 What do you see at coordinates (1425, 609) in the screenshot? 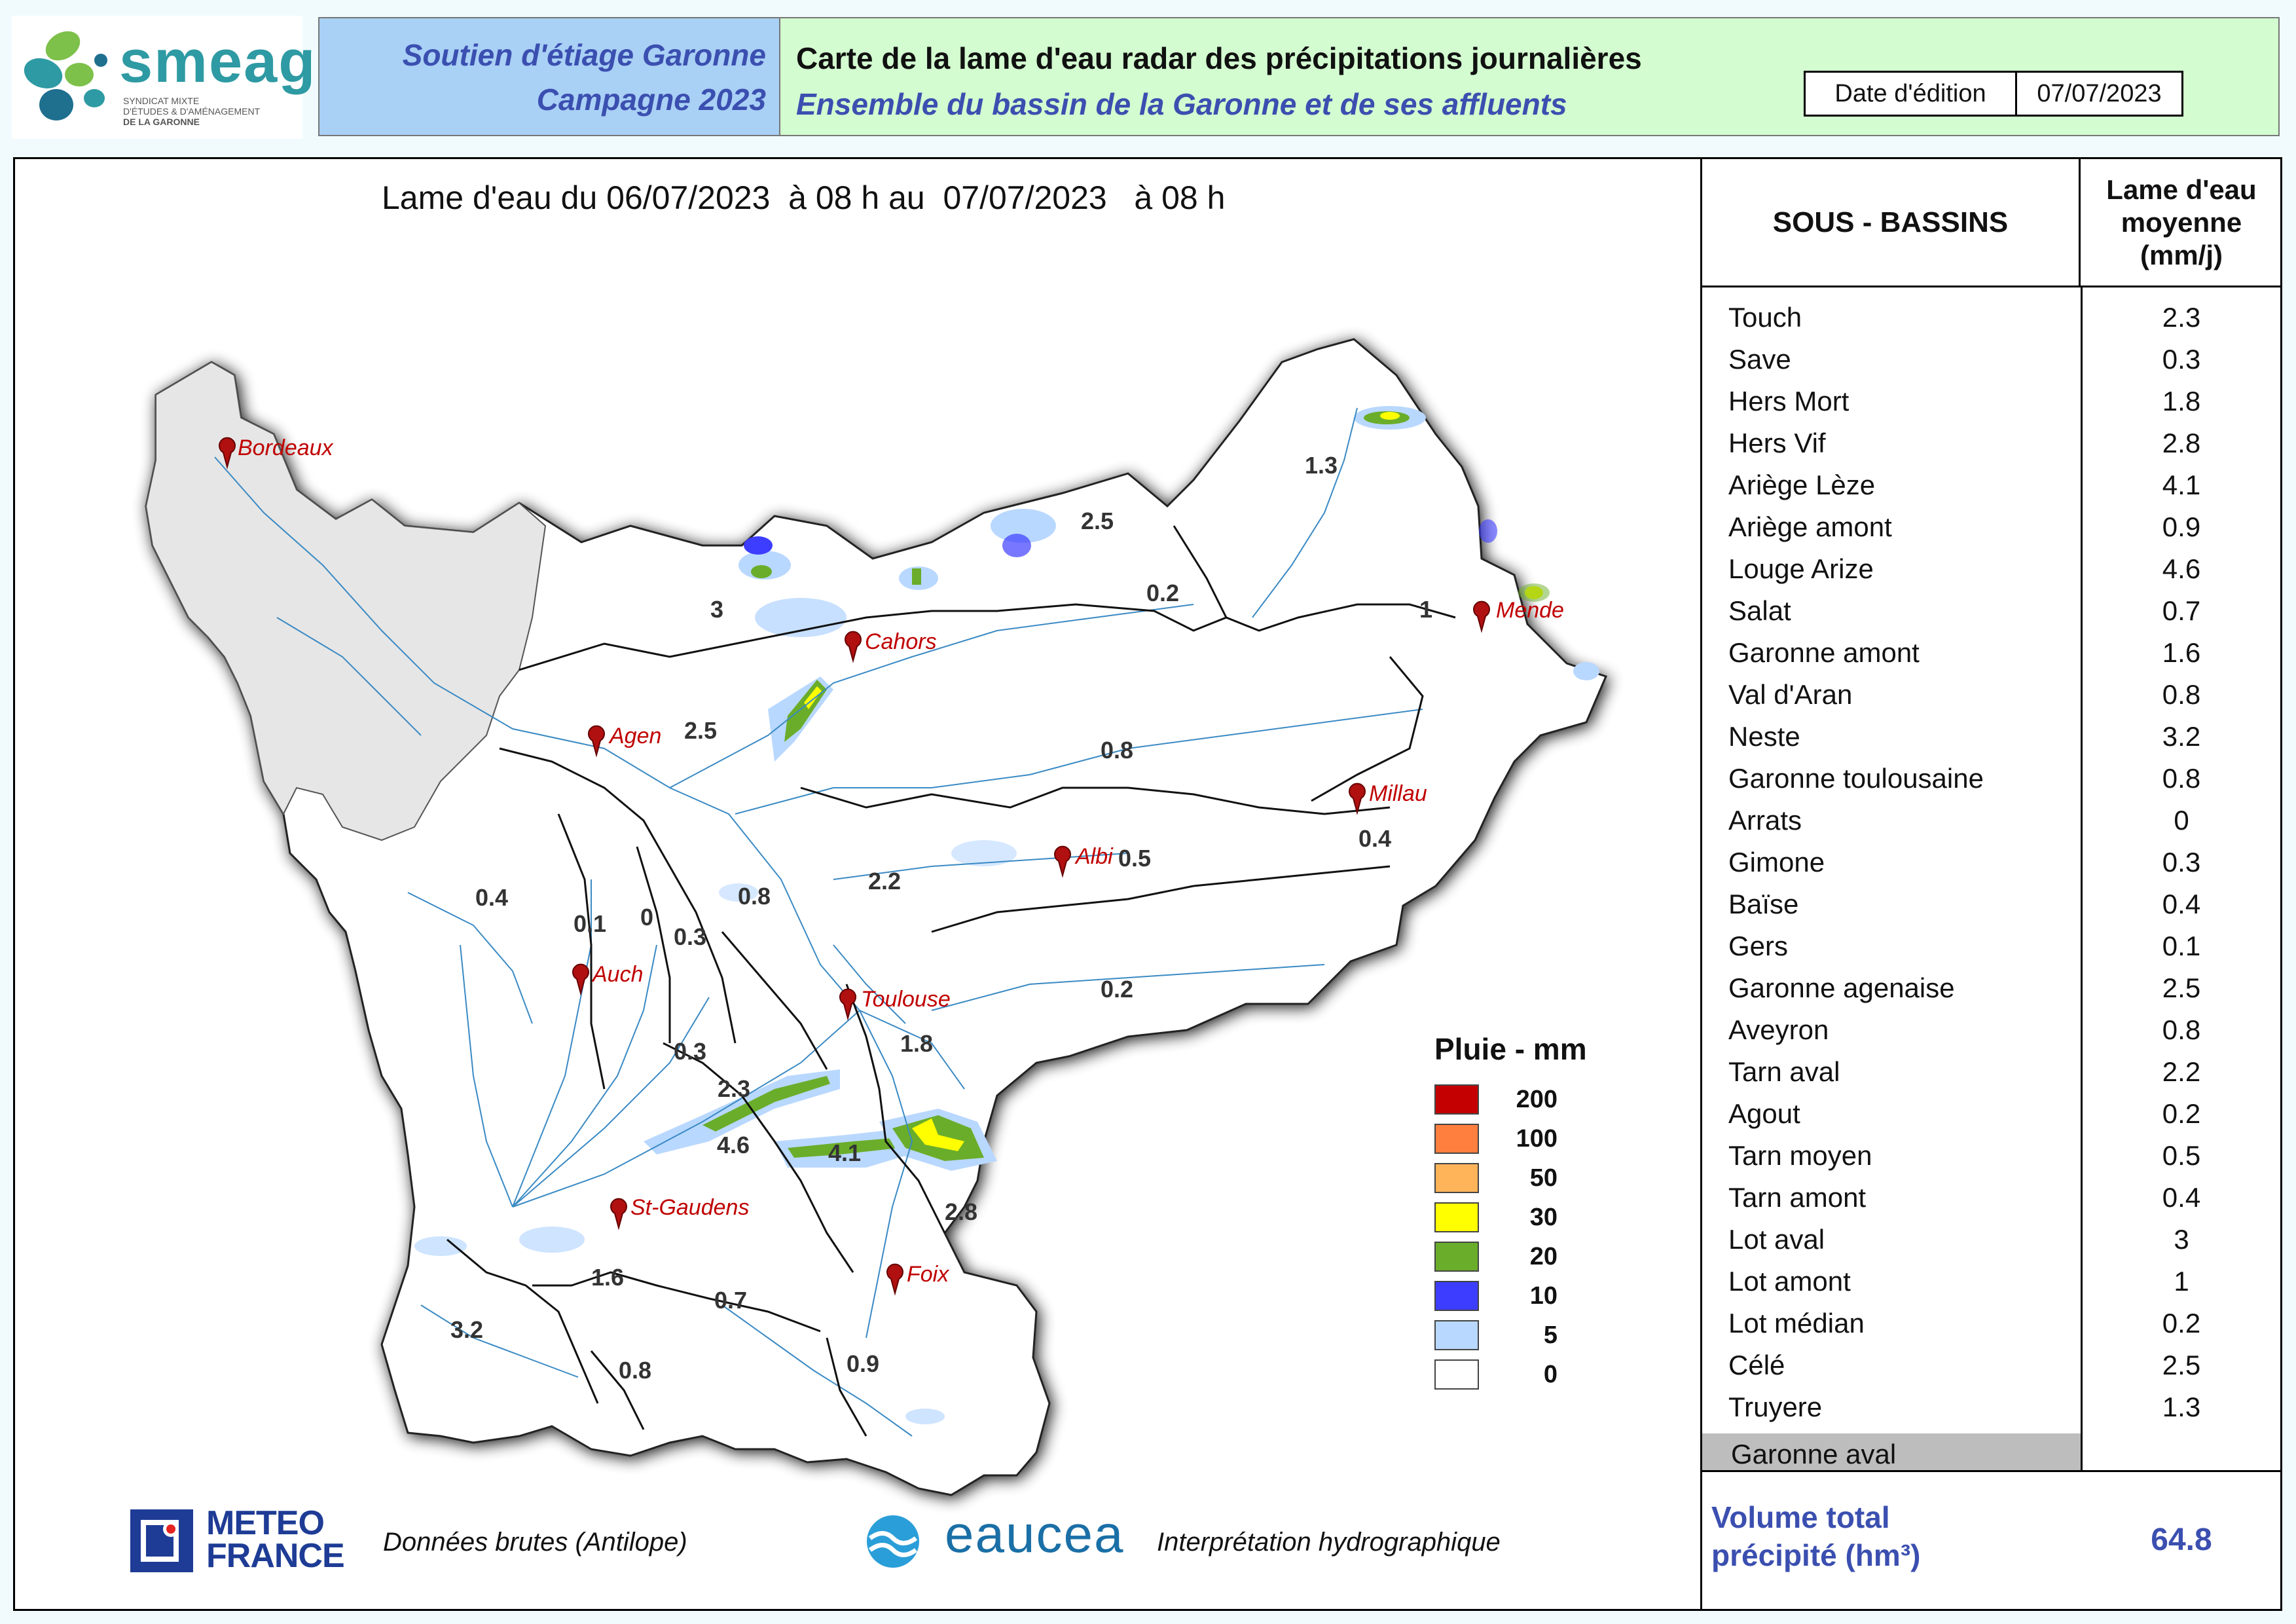
I see `basin-value-label: 1` at bounding box center [1425, 609].